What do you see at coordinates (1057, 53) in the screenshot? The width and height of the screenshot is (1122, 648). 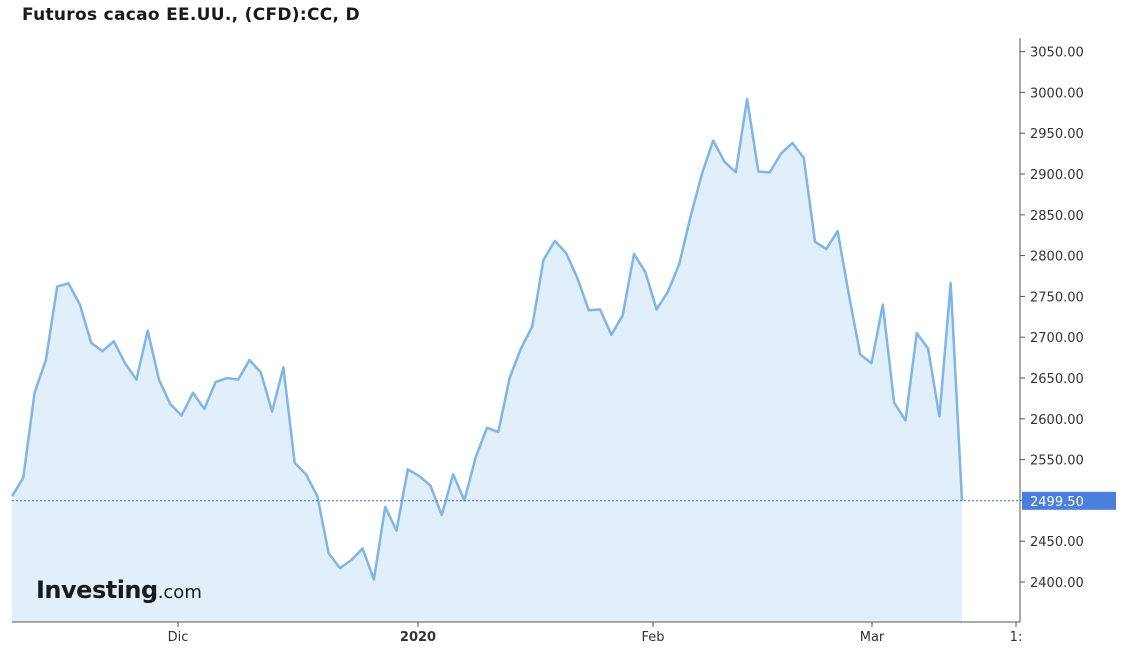 I see `y-tick-label: 3050.00` at bounding box center [1057, 53].